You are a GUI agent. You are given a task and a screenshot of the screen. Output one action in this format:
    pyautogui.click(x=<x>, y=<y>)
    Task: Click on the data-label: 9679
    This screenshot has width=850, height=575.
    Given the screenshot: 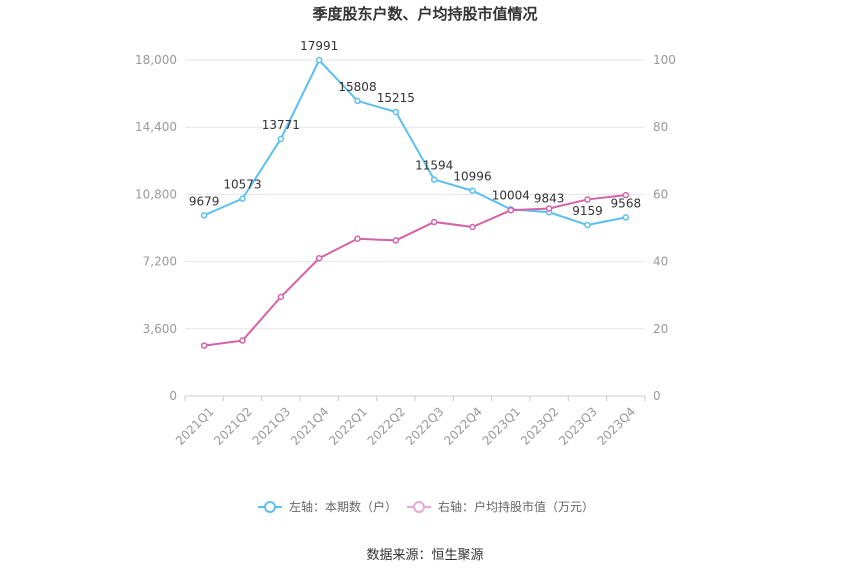 What is the action you would take?
    pyautogui.click(x=204, y=201)
    